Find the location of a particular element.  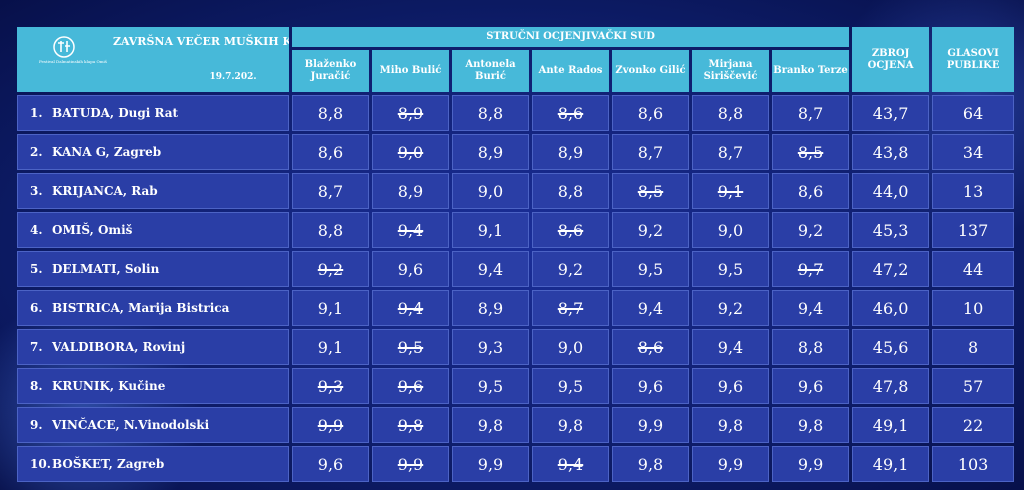

judge-score: 9,1 is located at coordinates (330, 347).